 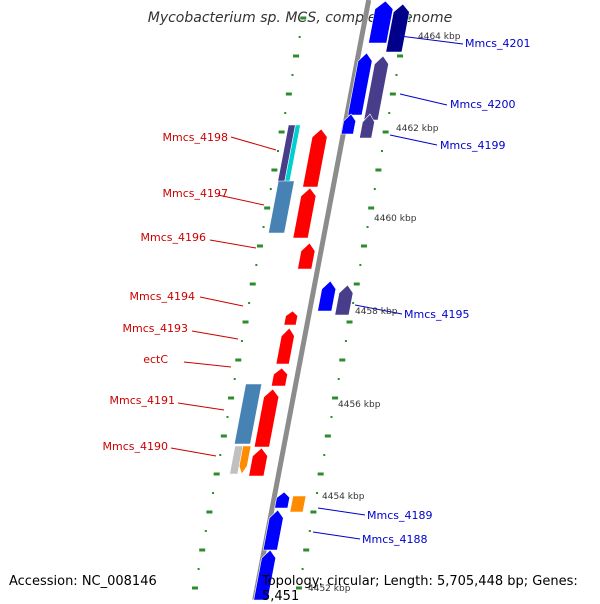 What do you see at coordinates (436, 314) in the screenshot?
I see `gene-label: Mmcs_4195` at bounding box center [436, 314].